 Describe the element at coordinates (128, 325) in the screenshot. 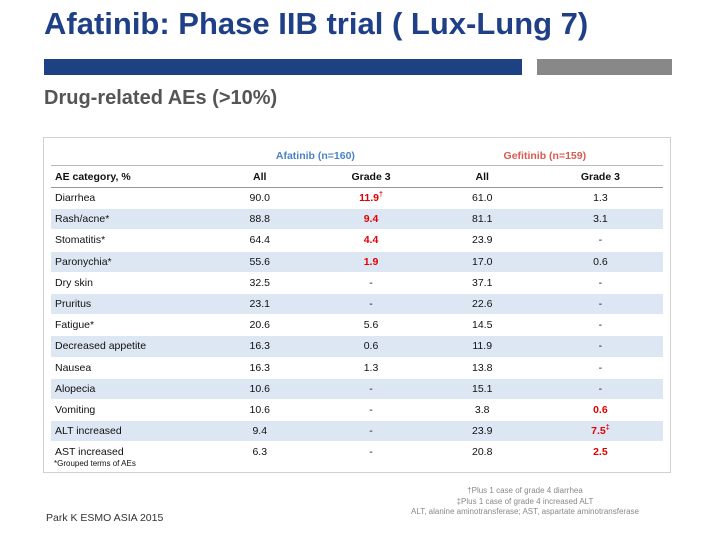

I see `cell-ae-category: Fatigue*` at that location.